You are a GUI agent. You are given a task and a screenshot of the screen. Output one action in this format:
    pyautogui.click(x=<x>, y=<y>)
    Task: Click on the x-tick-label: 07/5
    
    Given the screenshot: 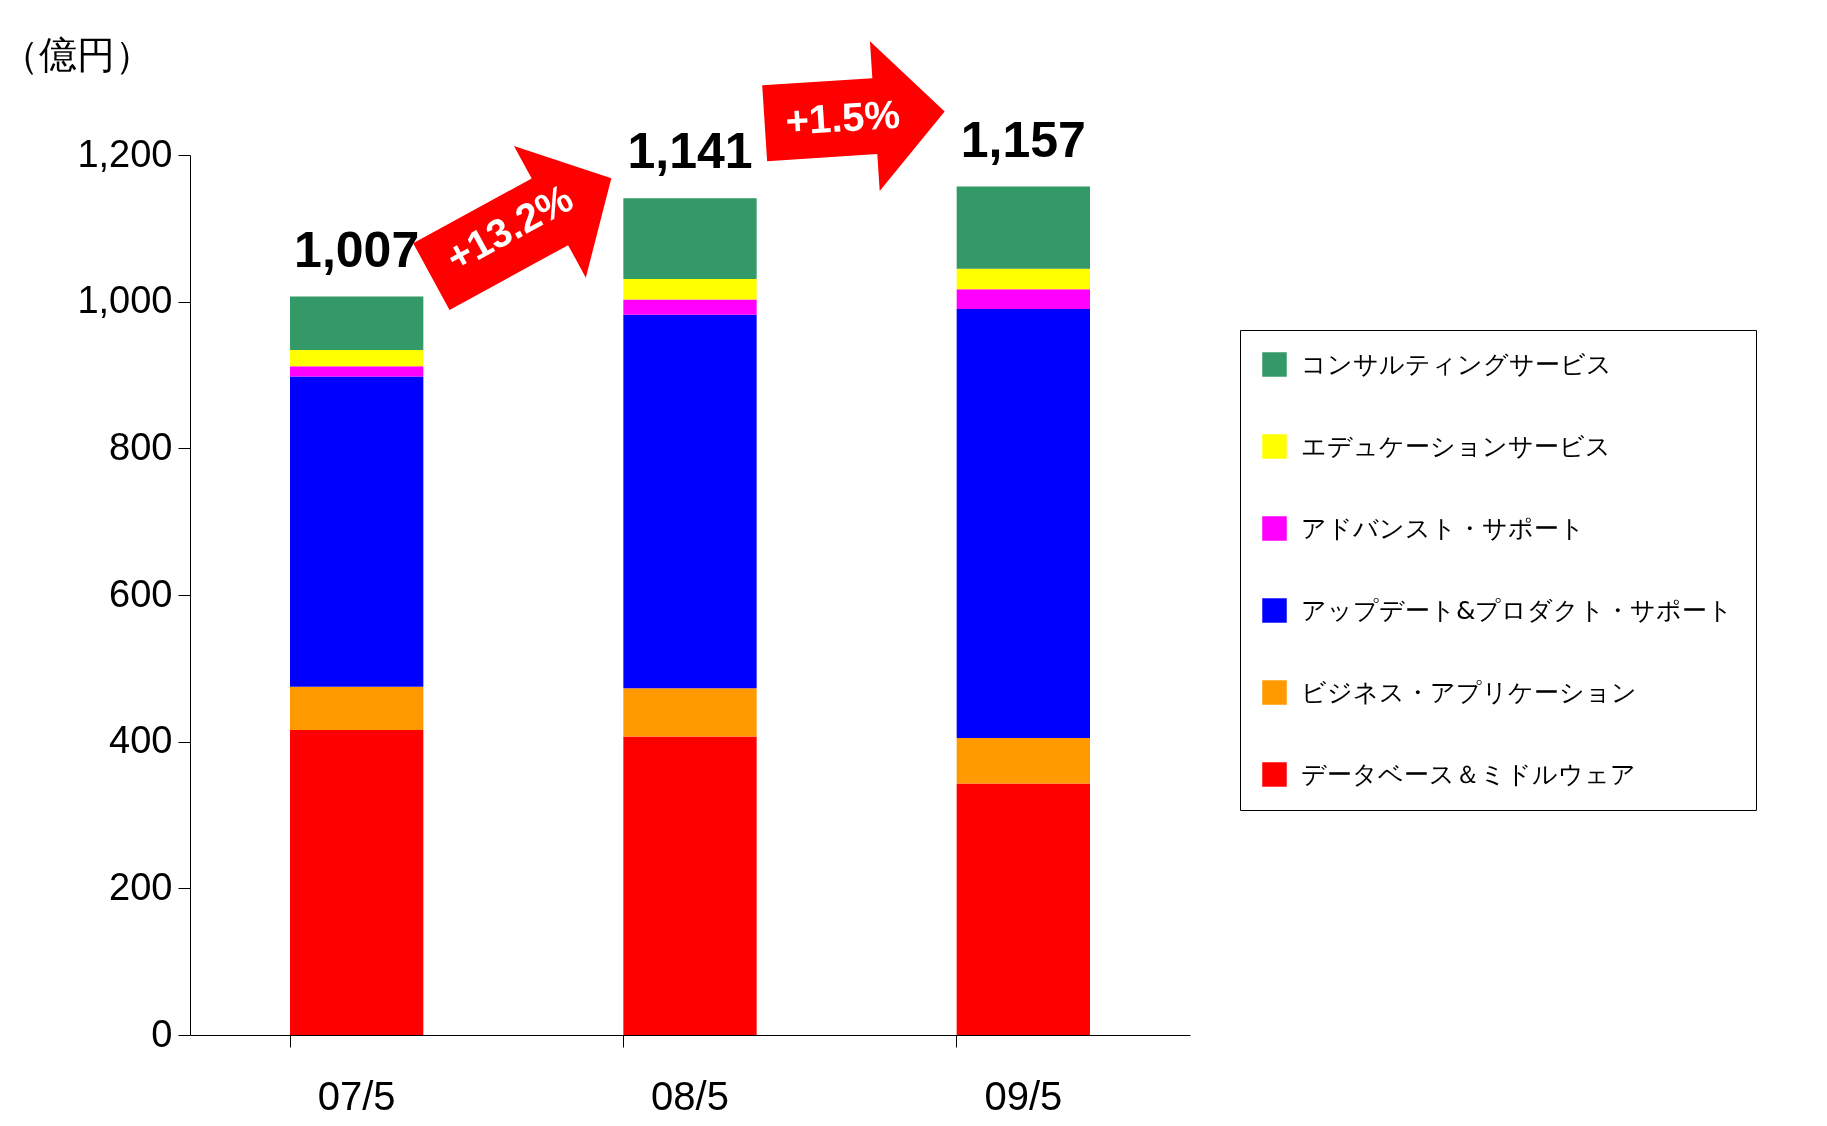 What is the action you would take?
    pyautogui.click(x=356, y=1095)
    